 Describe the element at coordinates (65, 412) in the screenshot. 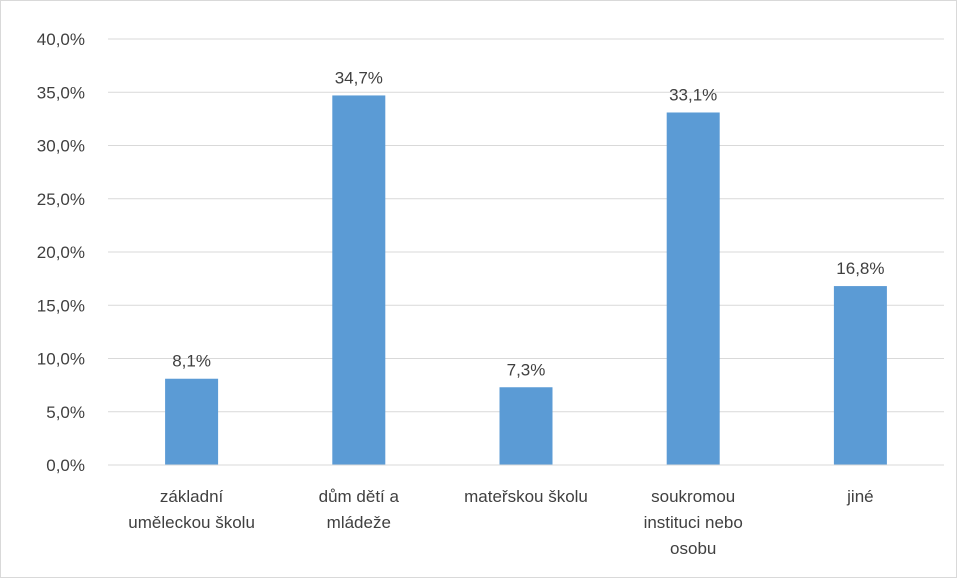

I see `y-tick-label: 5,0%` at that location.